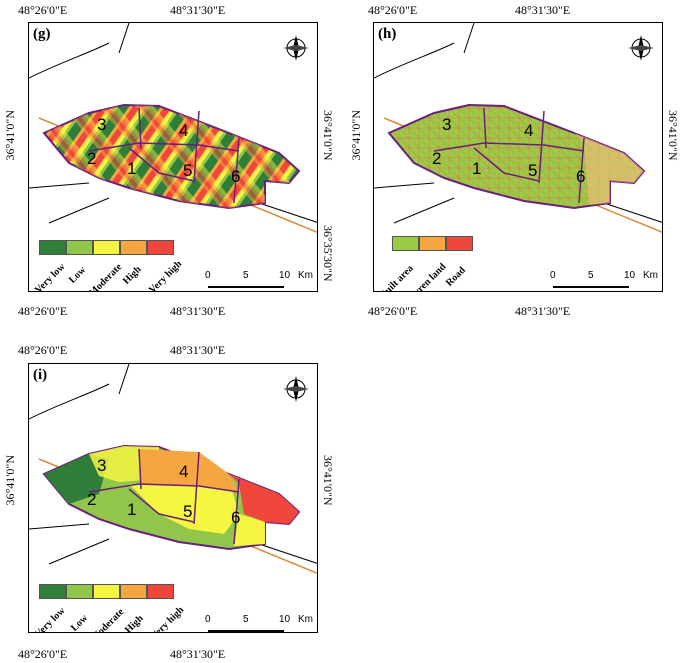 Image resolution: width=685 pixels, height=663 pixels. What do you see at coordinates (198, 311) in the screenshot?
I see `lon-label-bottom-right: 48°31'30"E` at bounding box center [198, 311].